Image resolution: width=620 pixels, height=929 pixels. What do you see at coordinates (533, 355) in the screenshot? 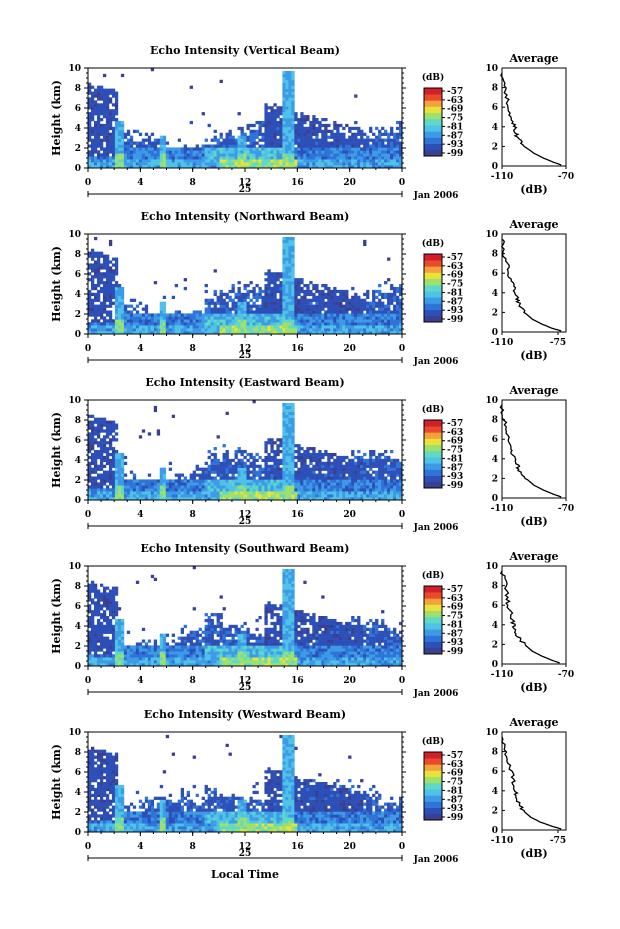
I see `average-x-label: (dB)` at bounding box center [533, 355].